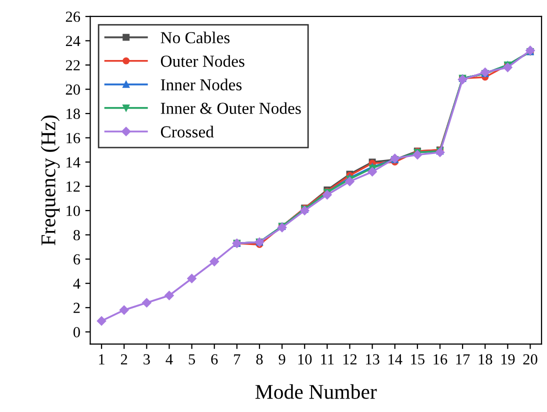  Describe the element at coordinates (73, 65) in the screenshot. I see `y-tick-label: 22` at that location.